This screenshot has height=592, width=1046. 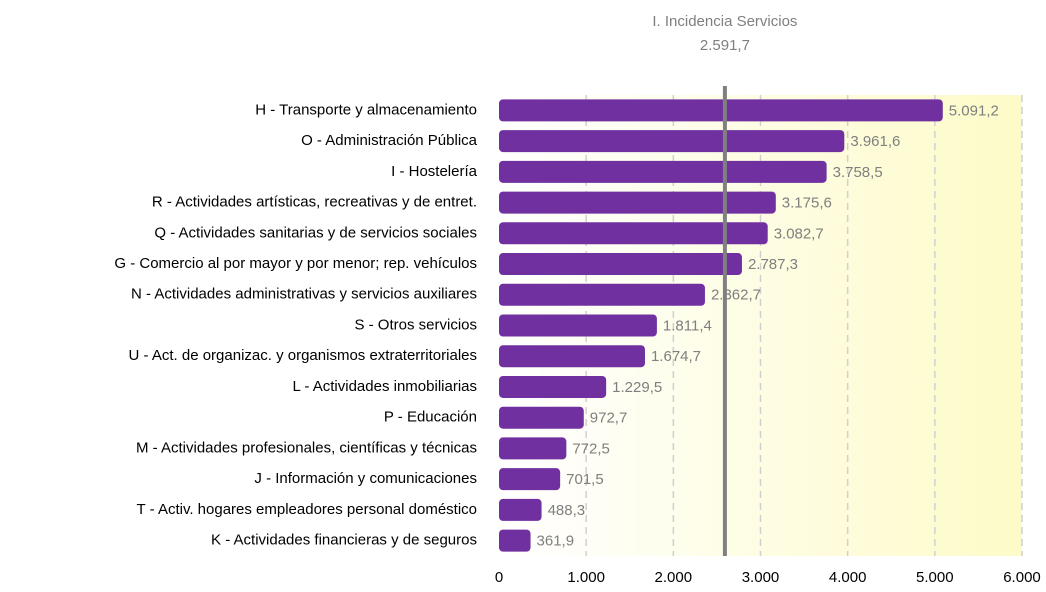 I want to click on value-label: 488,3, so click(x=567, y=510).